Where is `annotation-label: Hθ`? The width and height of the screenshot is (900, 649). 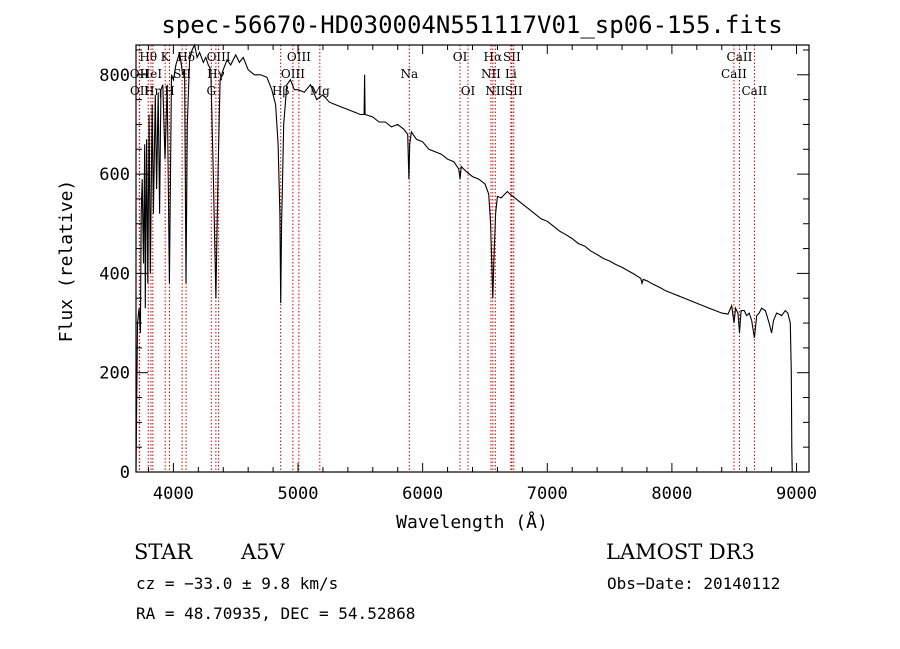 annotation-label: Hθ is located at coordinates (148, 57).